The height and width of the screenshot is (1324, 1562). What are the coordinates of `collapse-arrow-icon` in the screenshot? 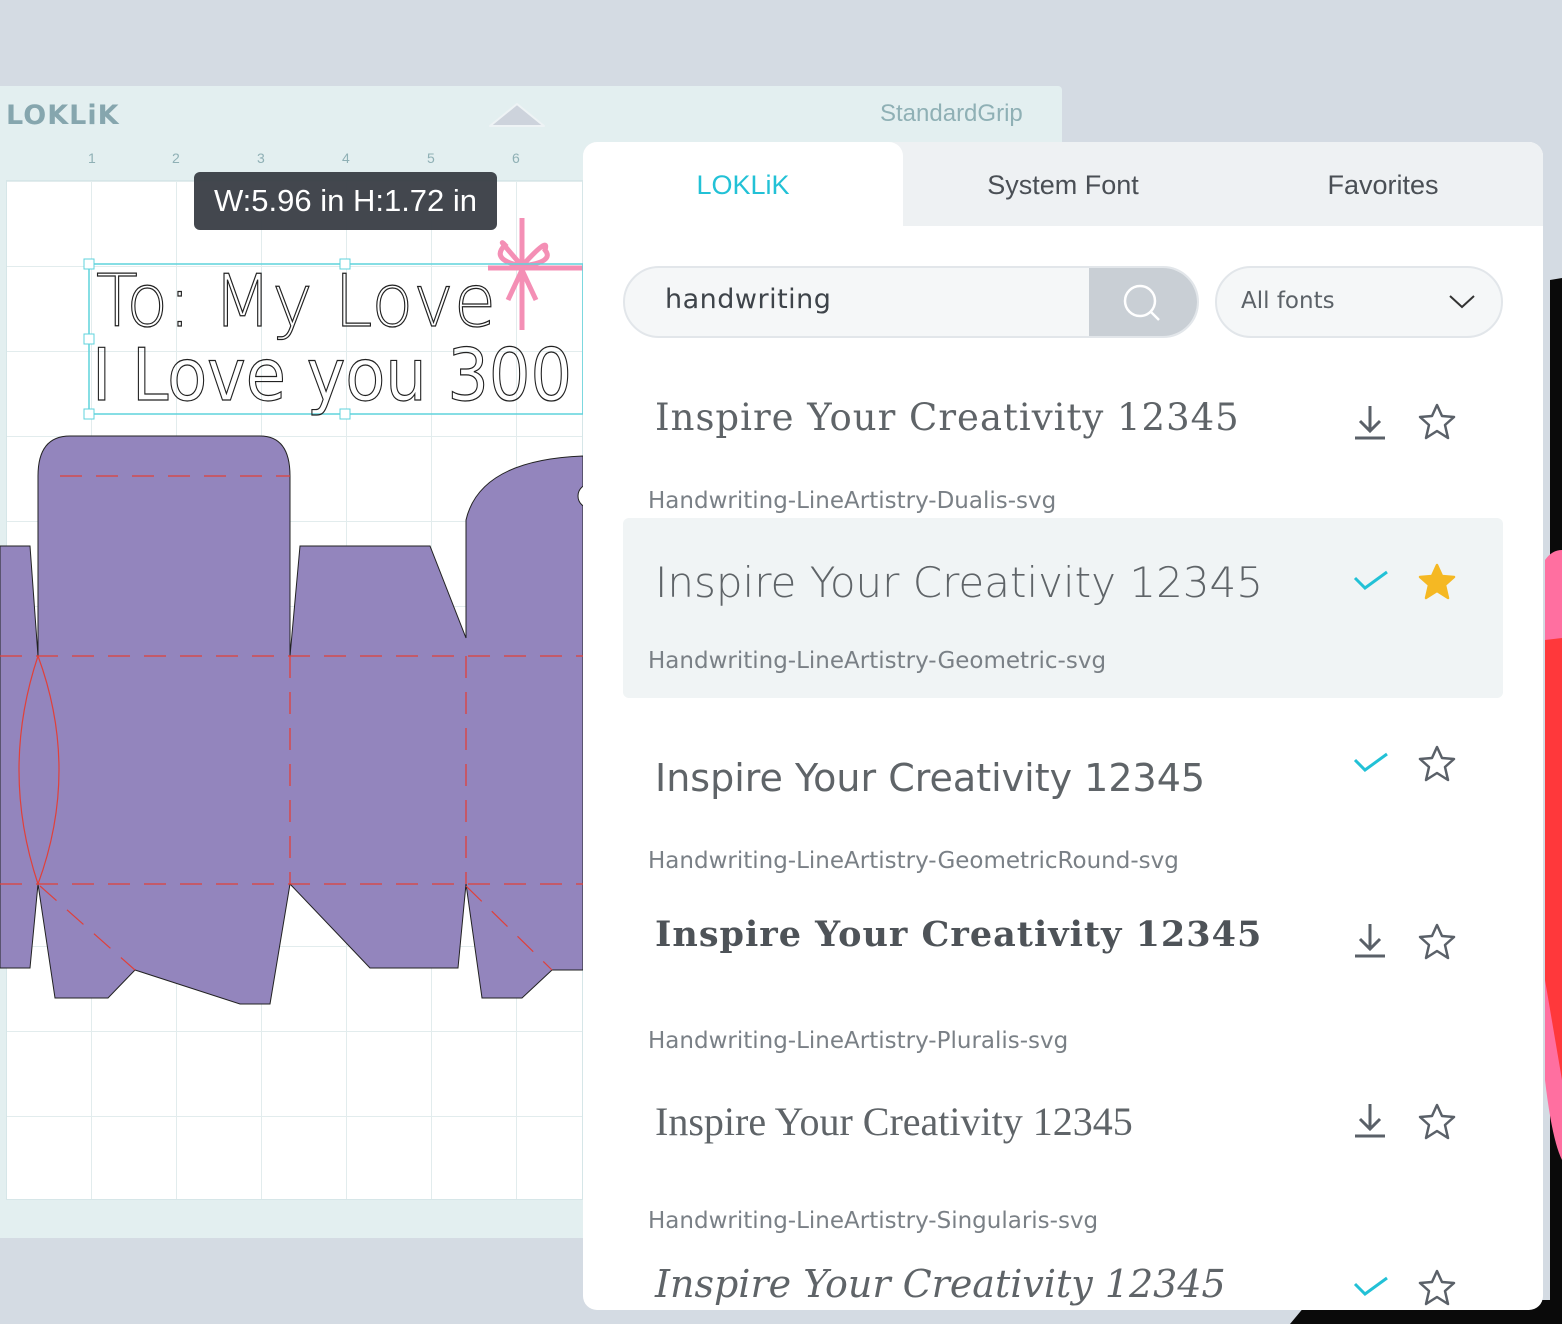 It's located at (517, 115).